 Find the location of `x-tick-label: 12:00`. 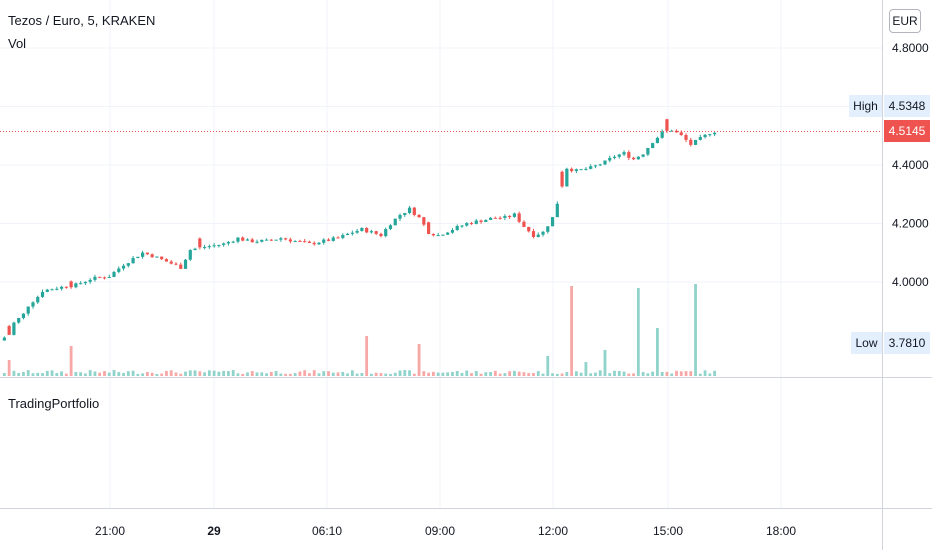

x-tick-label: 12:00 is located at coordinates (553, 531).